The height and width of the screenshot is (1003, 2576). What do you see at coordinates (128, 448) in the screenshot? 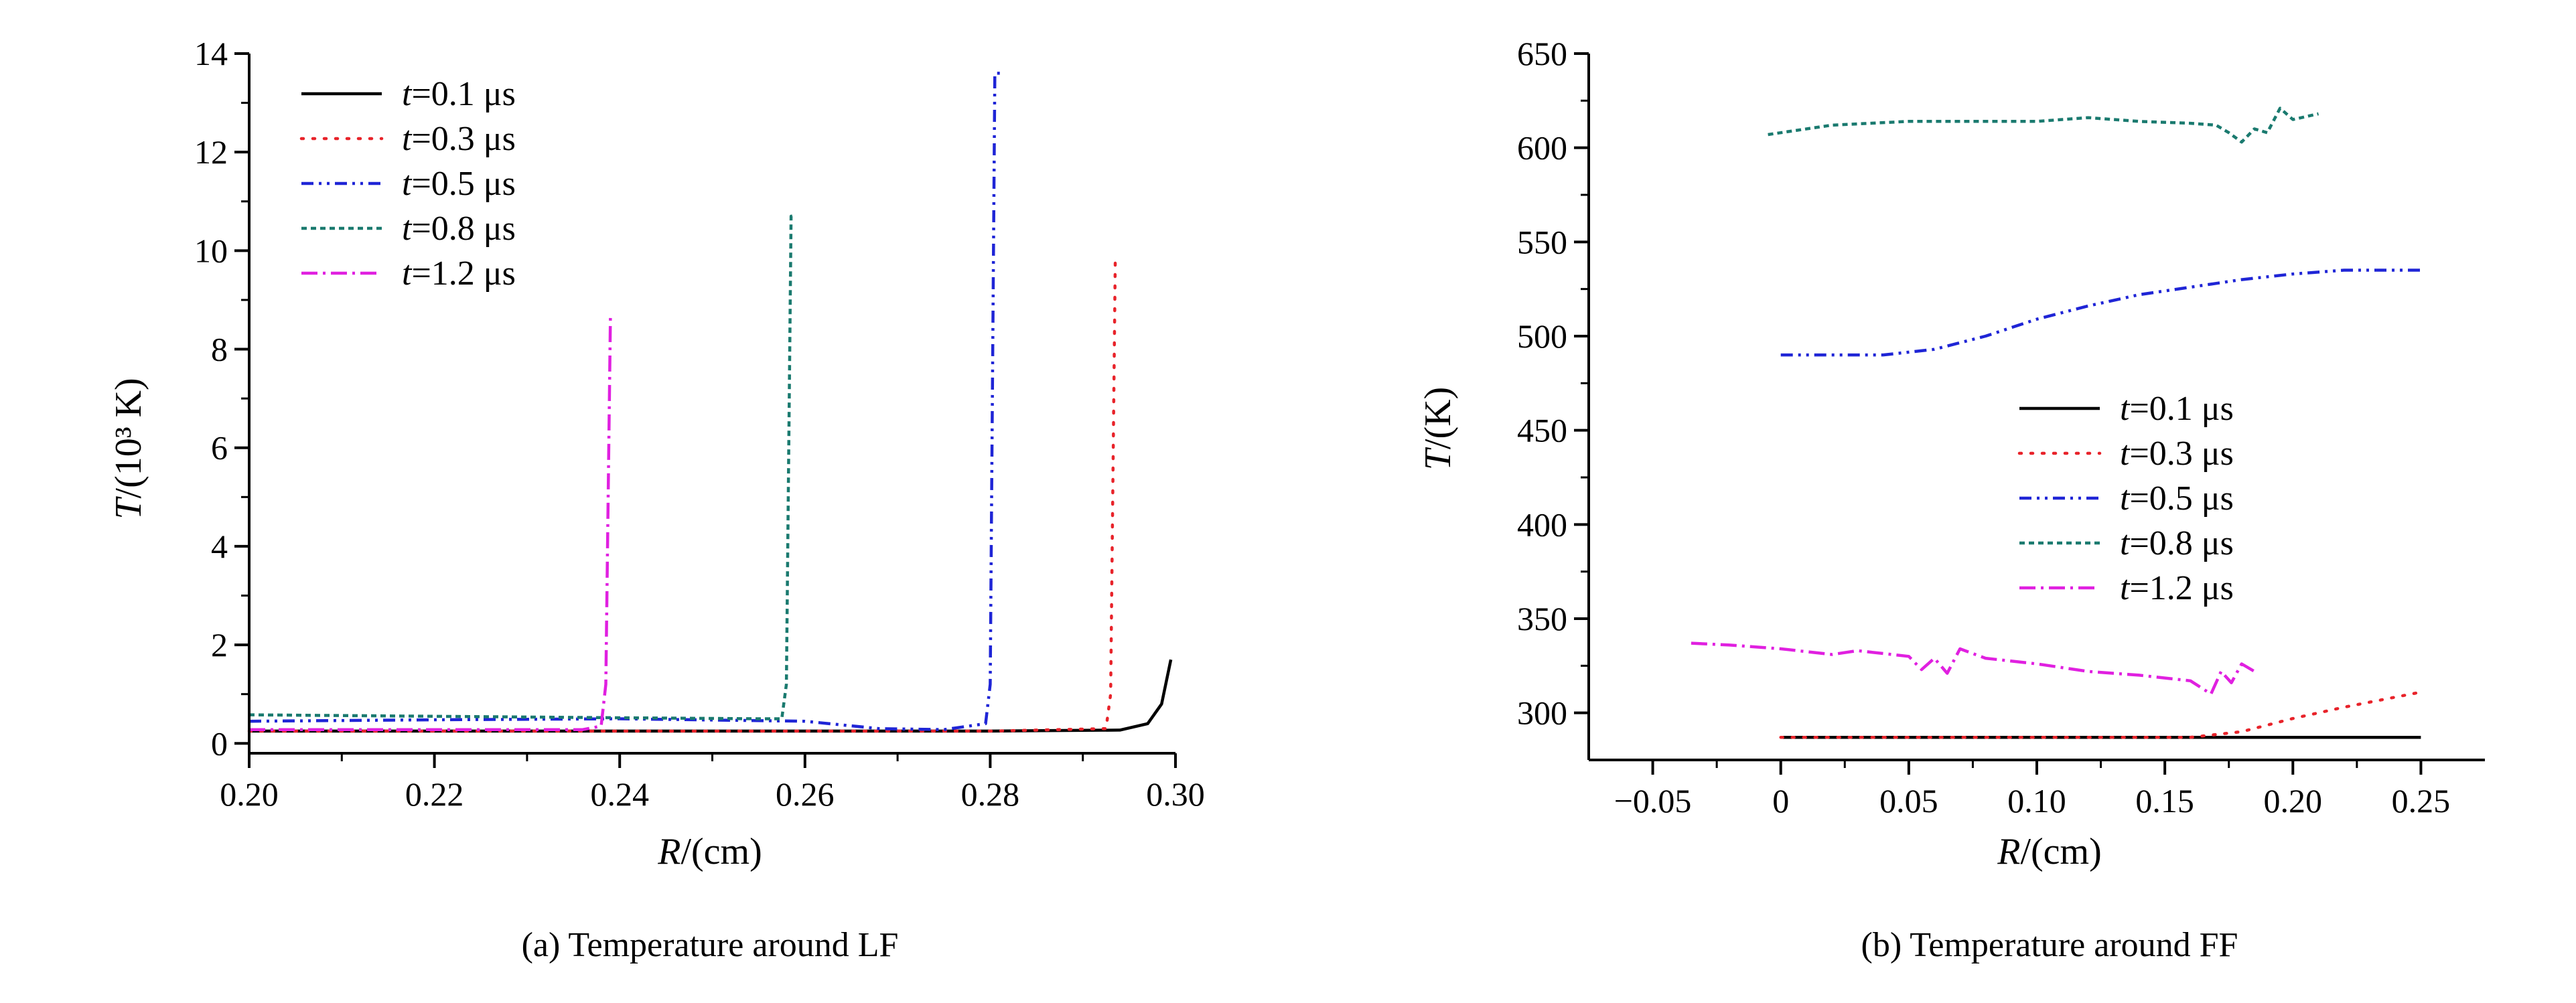
I see `y-axis-title: T/(10³ K)` at bounding box center [128, 448].